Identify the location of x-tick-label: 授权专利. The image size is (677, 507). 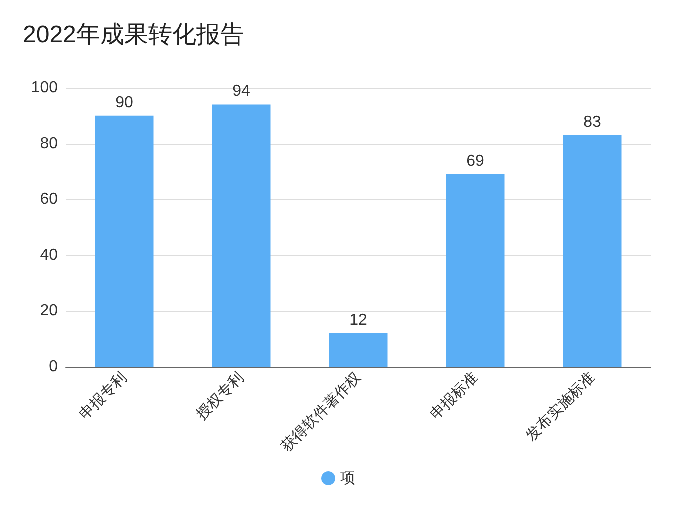
(220, 396).